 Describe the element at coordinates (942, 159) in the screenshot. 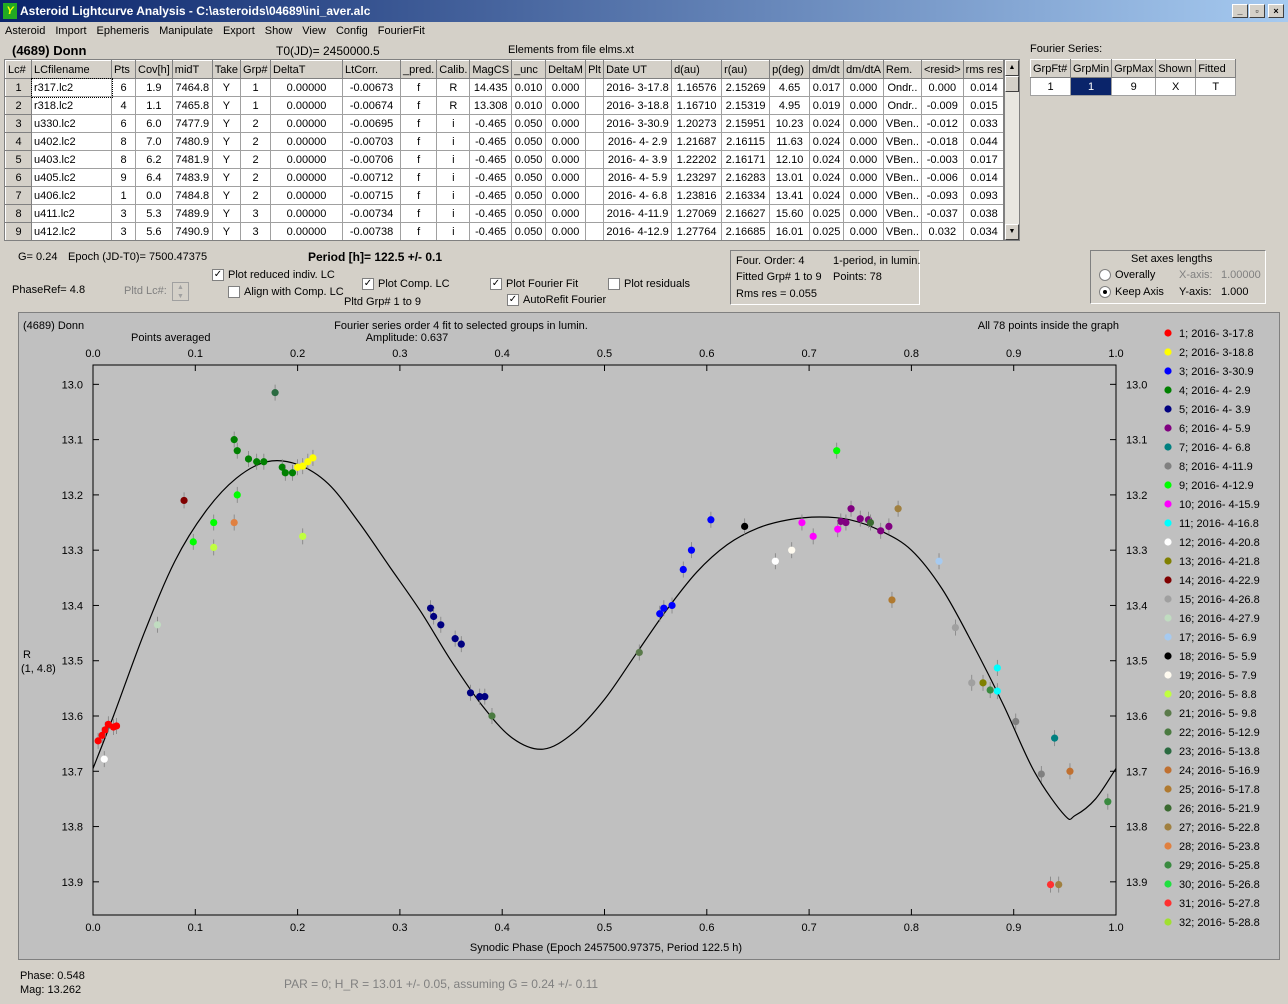

I see `table-cell: -0.003` at that location.